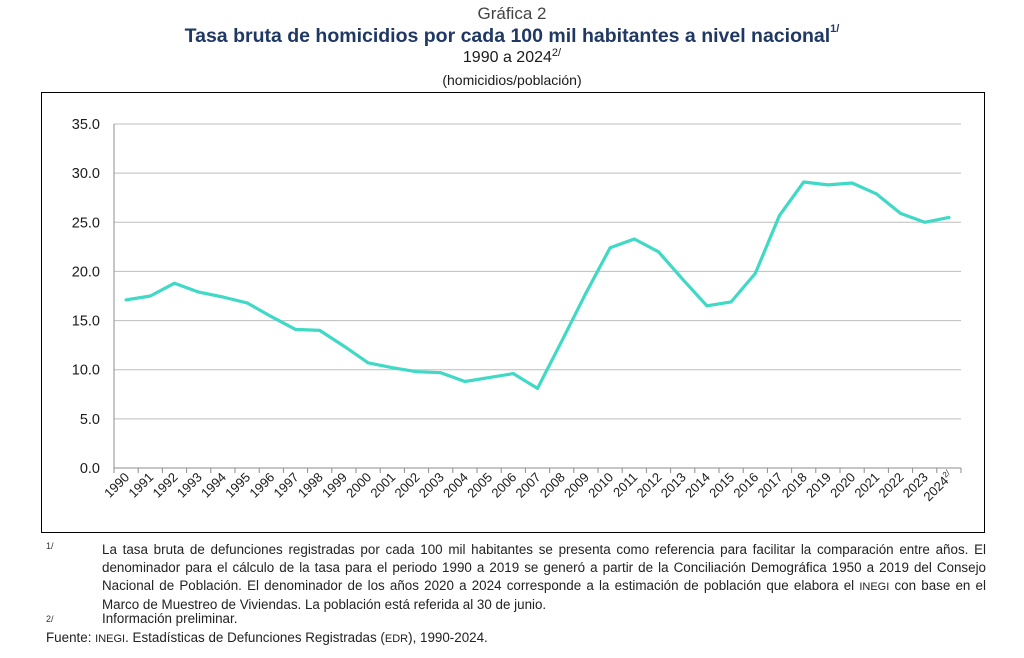 Image resolution: width=1024 pixels, height=658 pixels. Describe the element at coordinates (794, 485) in the screenshot. I see `x-tick-label: 2018` at that location.